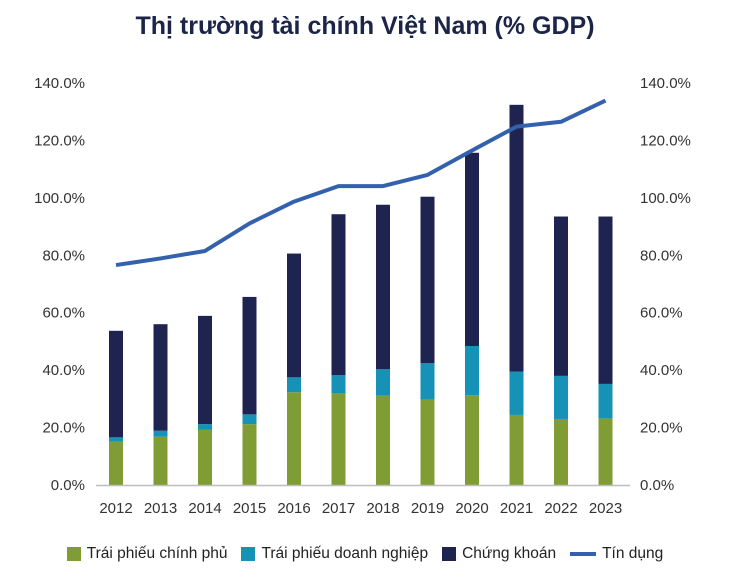  Describe the element at coordinates (383, 440) in the screenshot. I see `bar-trái-phiếu-chính-phủ-2018` at that location.